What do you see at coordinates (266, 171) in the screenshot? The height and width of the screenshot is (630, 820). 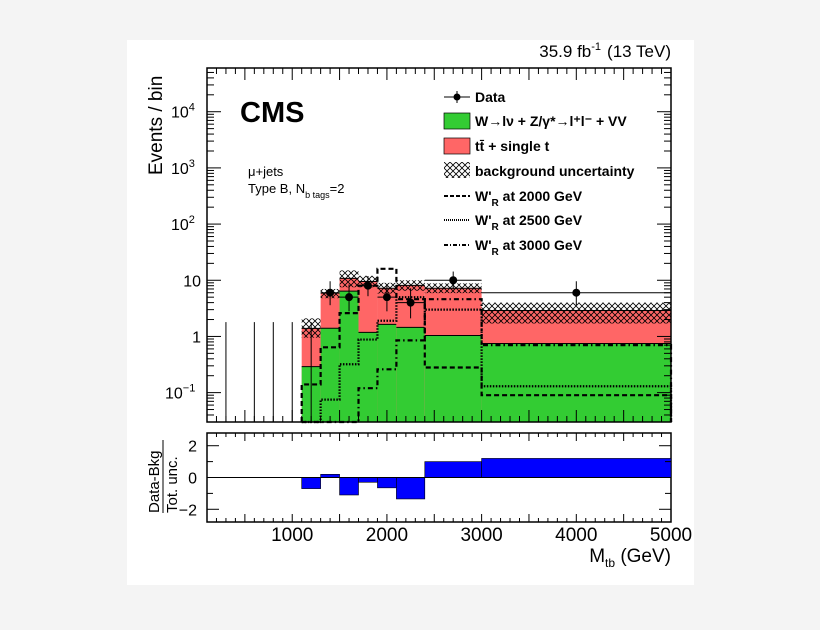 I see `channel-label: μ+jets` at bounding box center [266, 171].